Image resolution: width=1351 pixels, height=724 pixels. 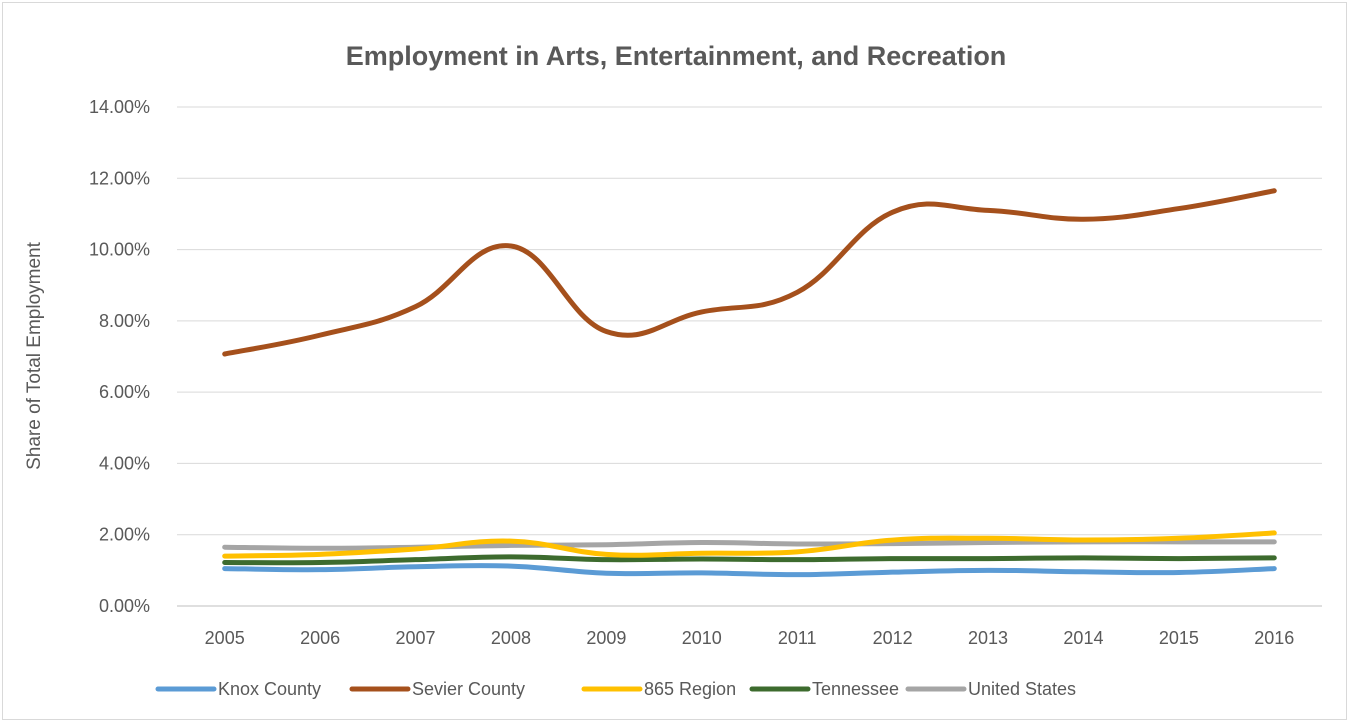 I want to click on y-tick-label: 12.00%, so click(x=119, y=178).